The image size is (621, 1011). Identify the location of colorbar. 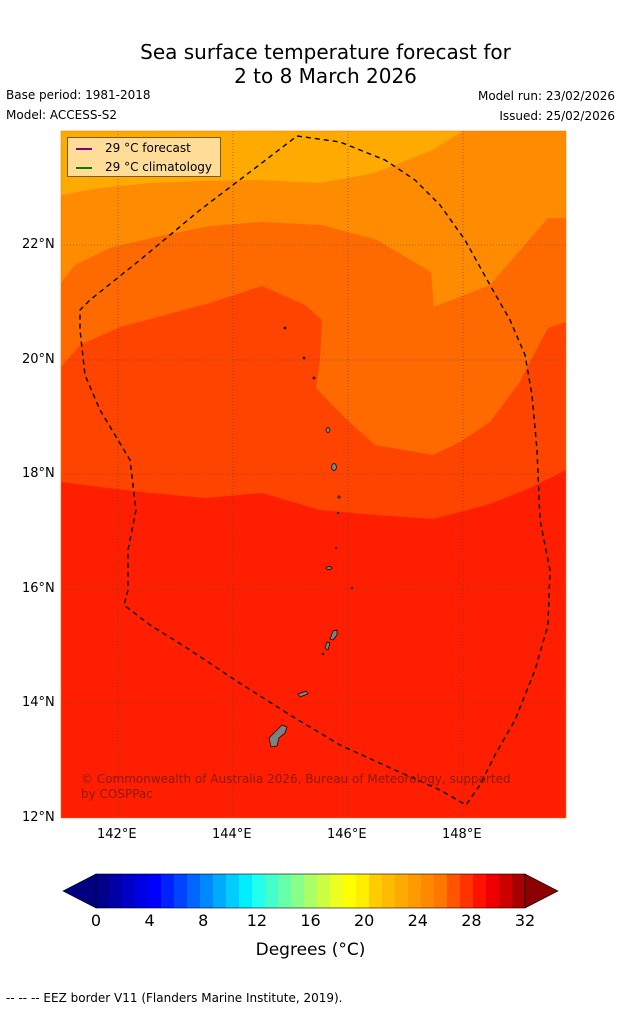
(310, 891).